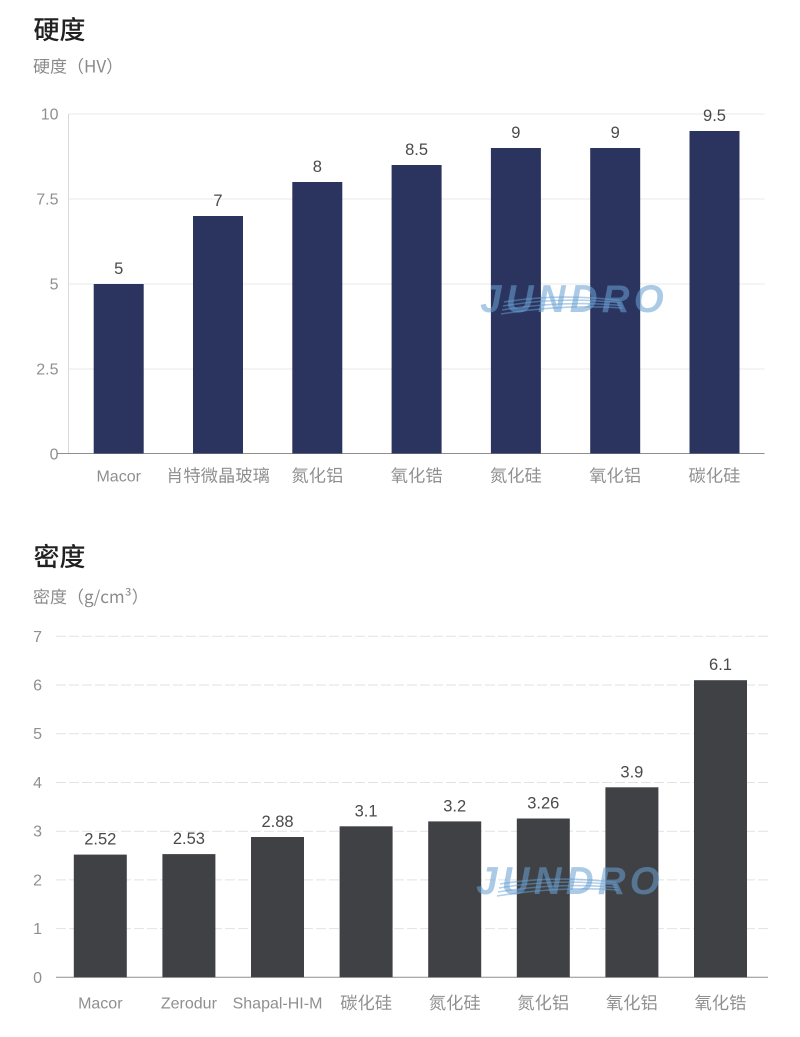 The width and height of the screenshot is (800, 1037). Describe the element at coordinates (366, 811) in the screenshot. I see `svg-text: 3.1` at that location.